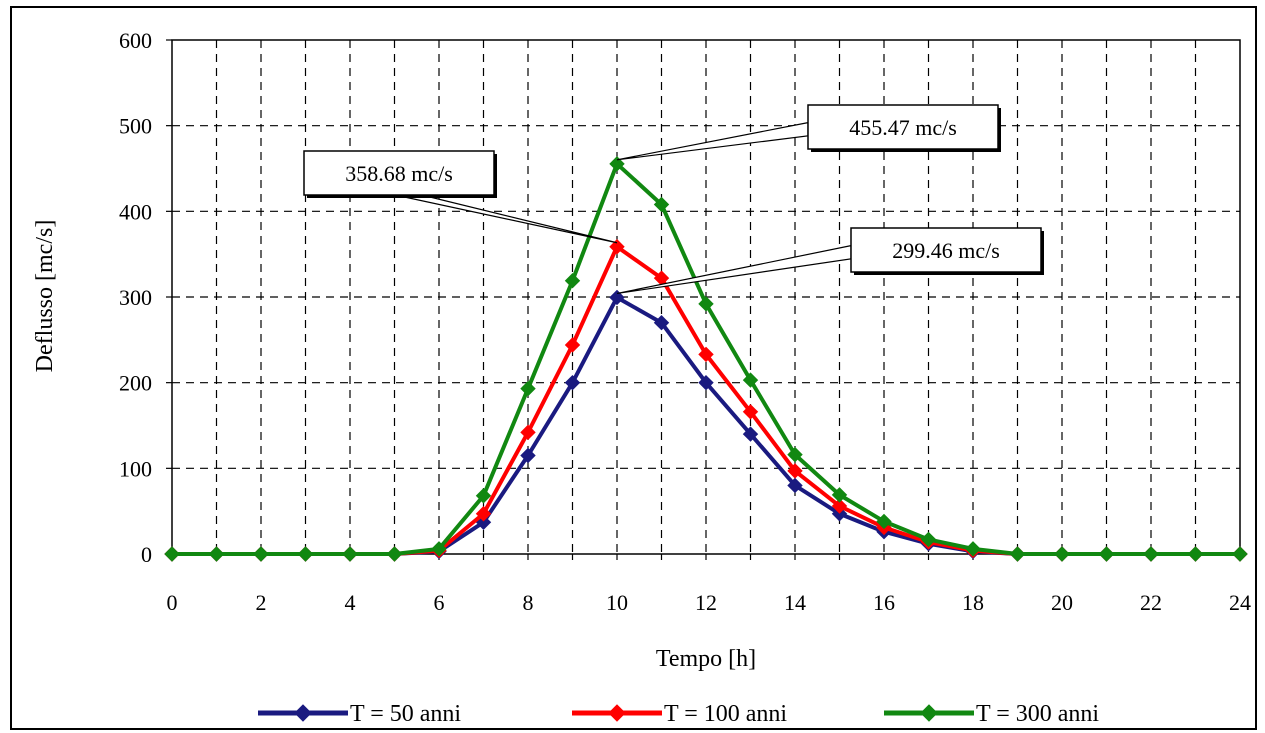 Image resolution: width=1265 pixels, height=733 pixels. I want to click on legend-label: T = 300 anni, so click(1037, 714).